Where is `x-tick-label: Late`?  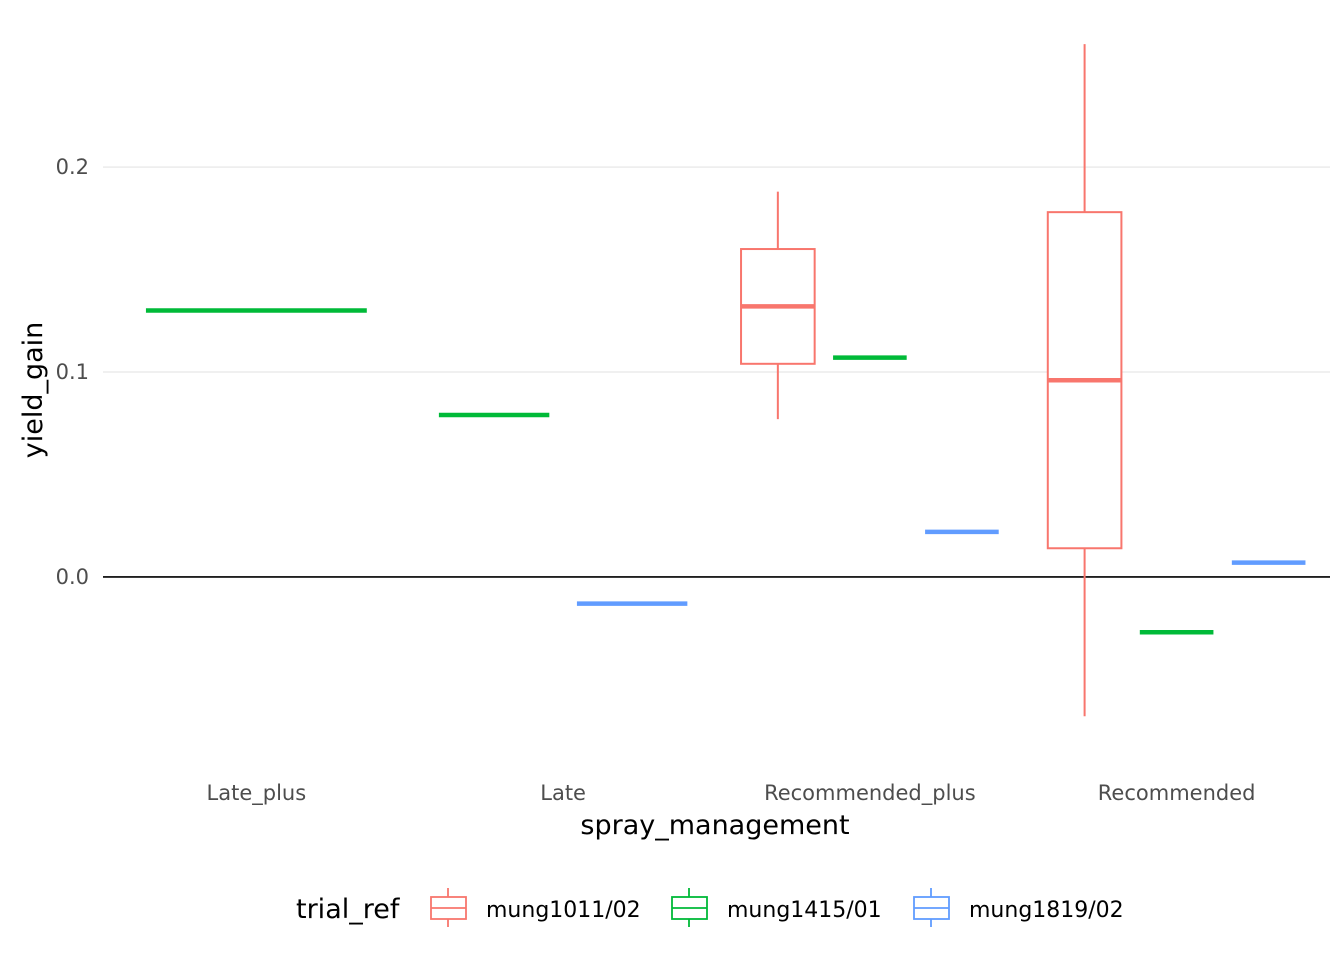
x-tick-label: Late is located at coordinates (563, 793).